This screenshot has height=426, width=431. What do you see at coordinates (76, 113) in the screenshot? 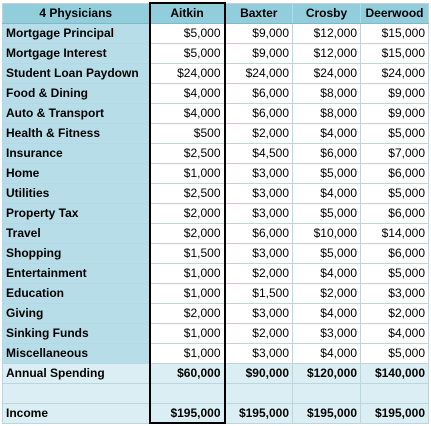
I see `row-label-cell: Auto & Transport` at bounding box center [76, 113].